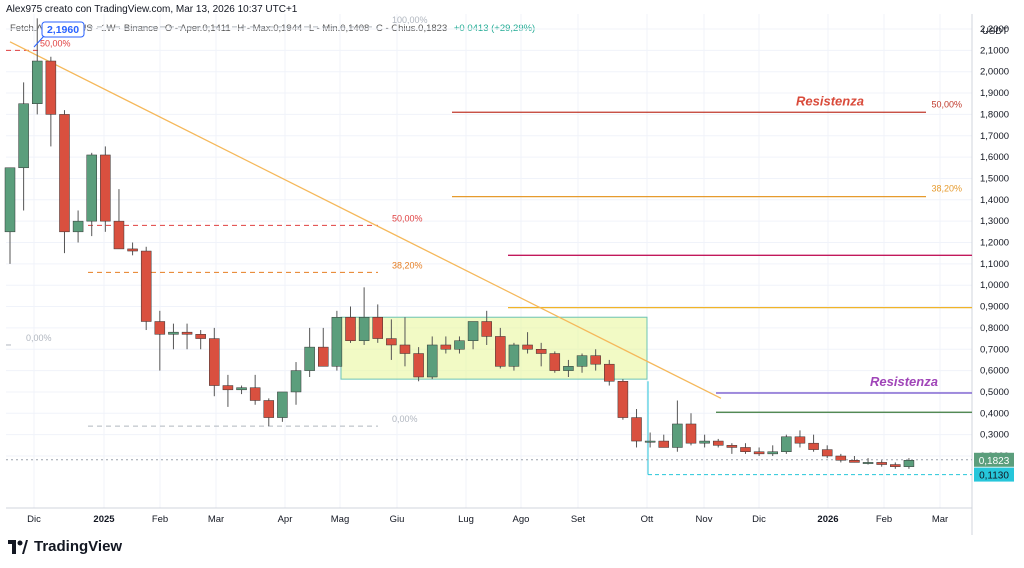  I want to click on level-percent-label: 50,00%, so click(946, 104).